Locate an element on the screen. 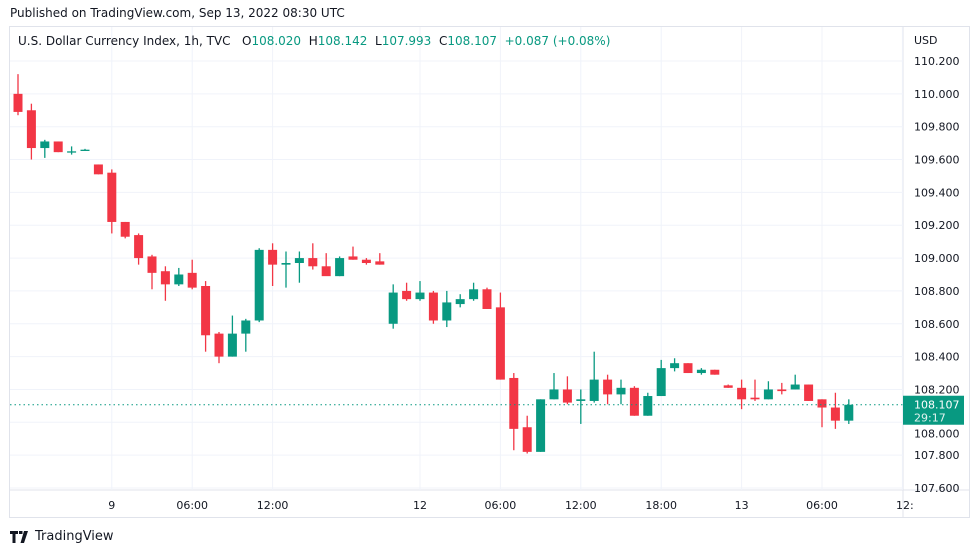 The height and width of the screenshot is (555, 979). high-label: H is located at coordinates (313, 41).